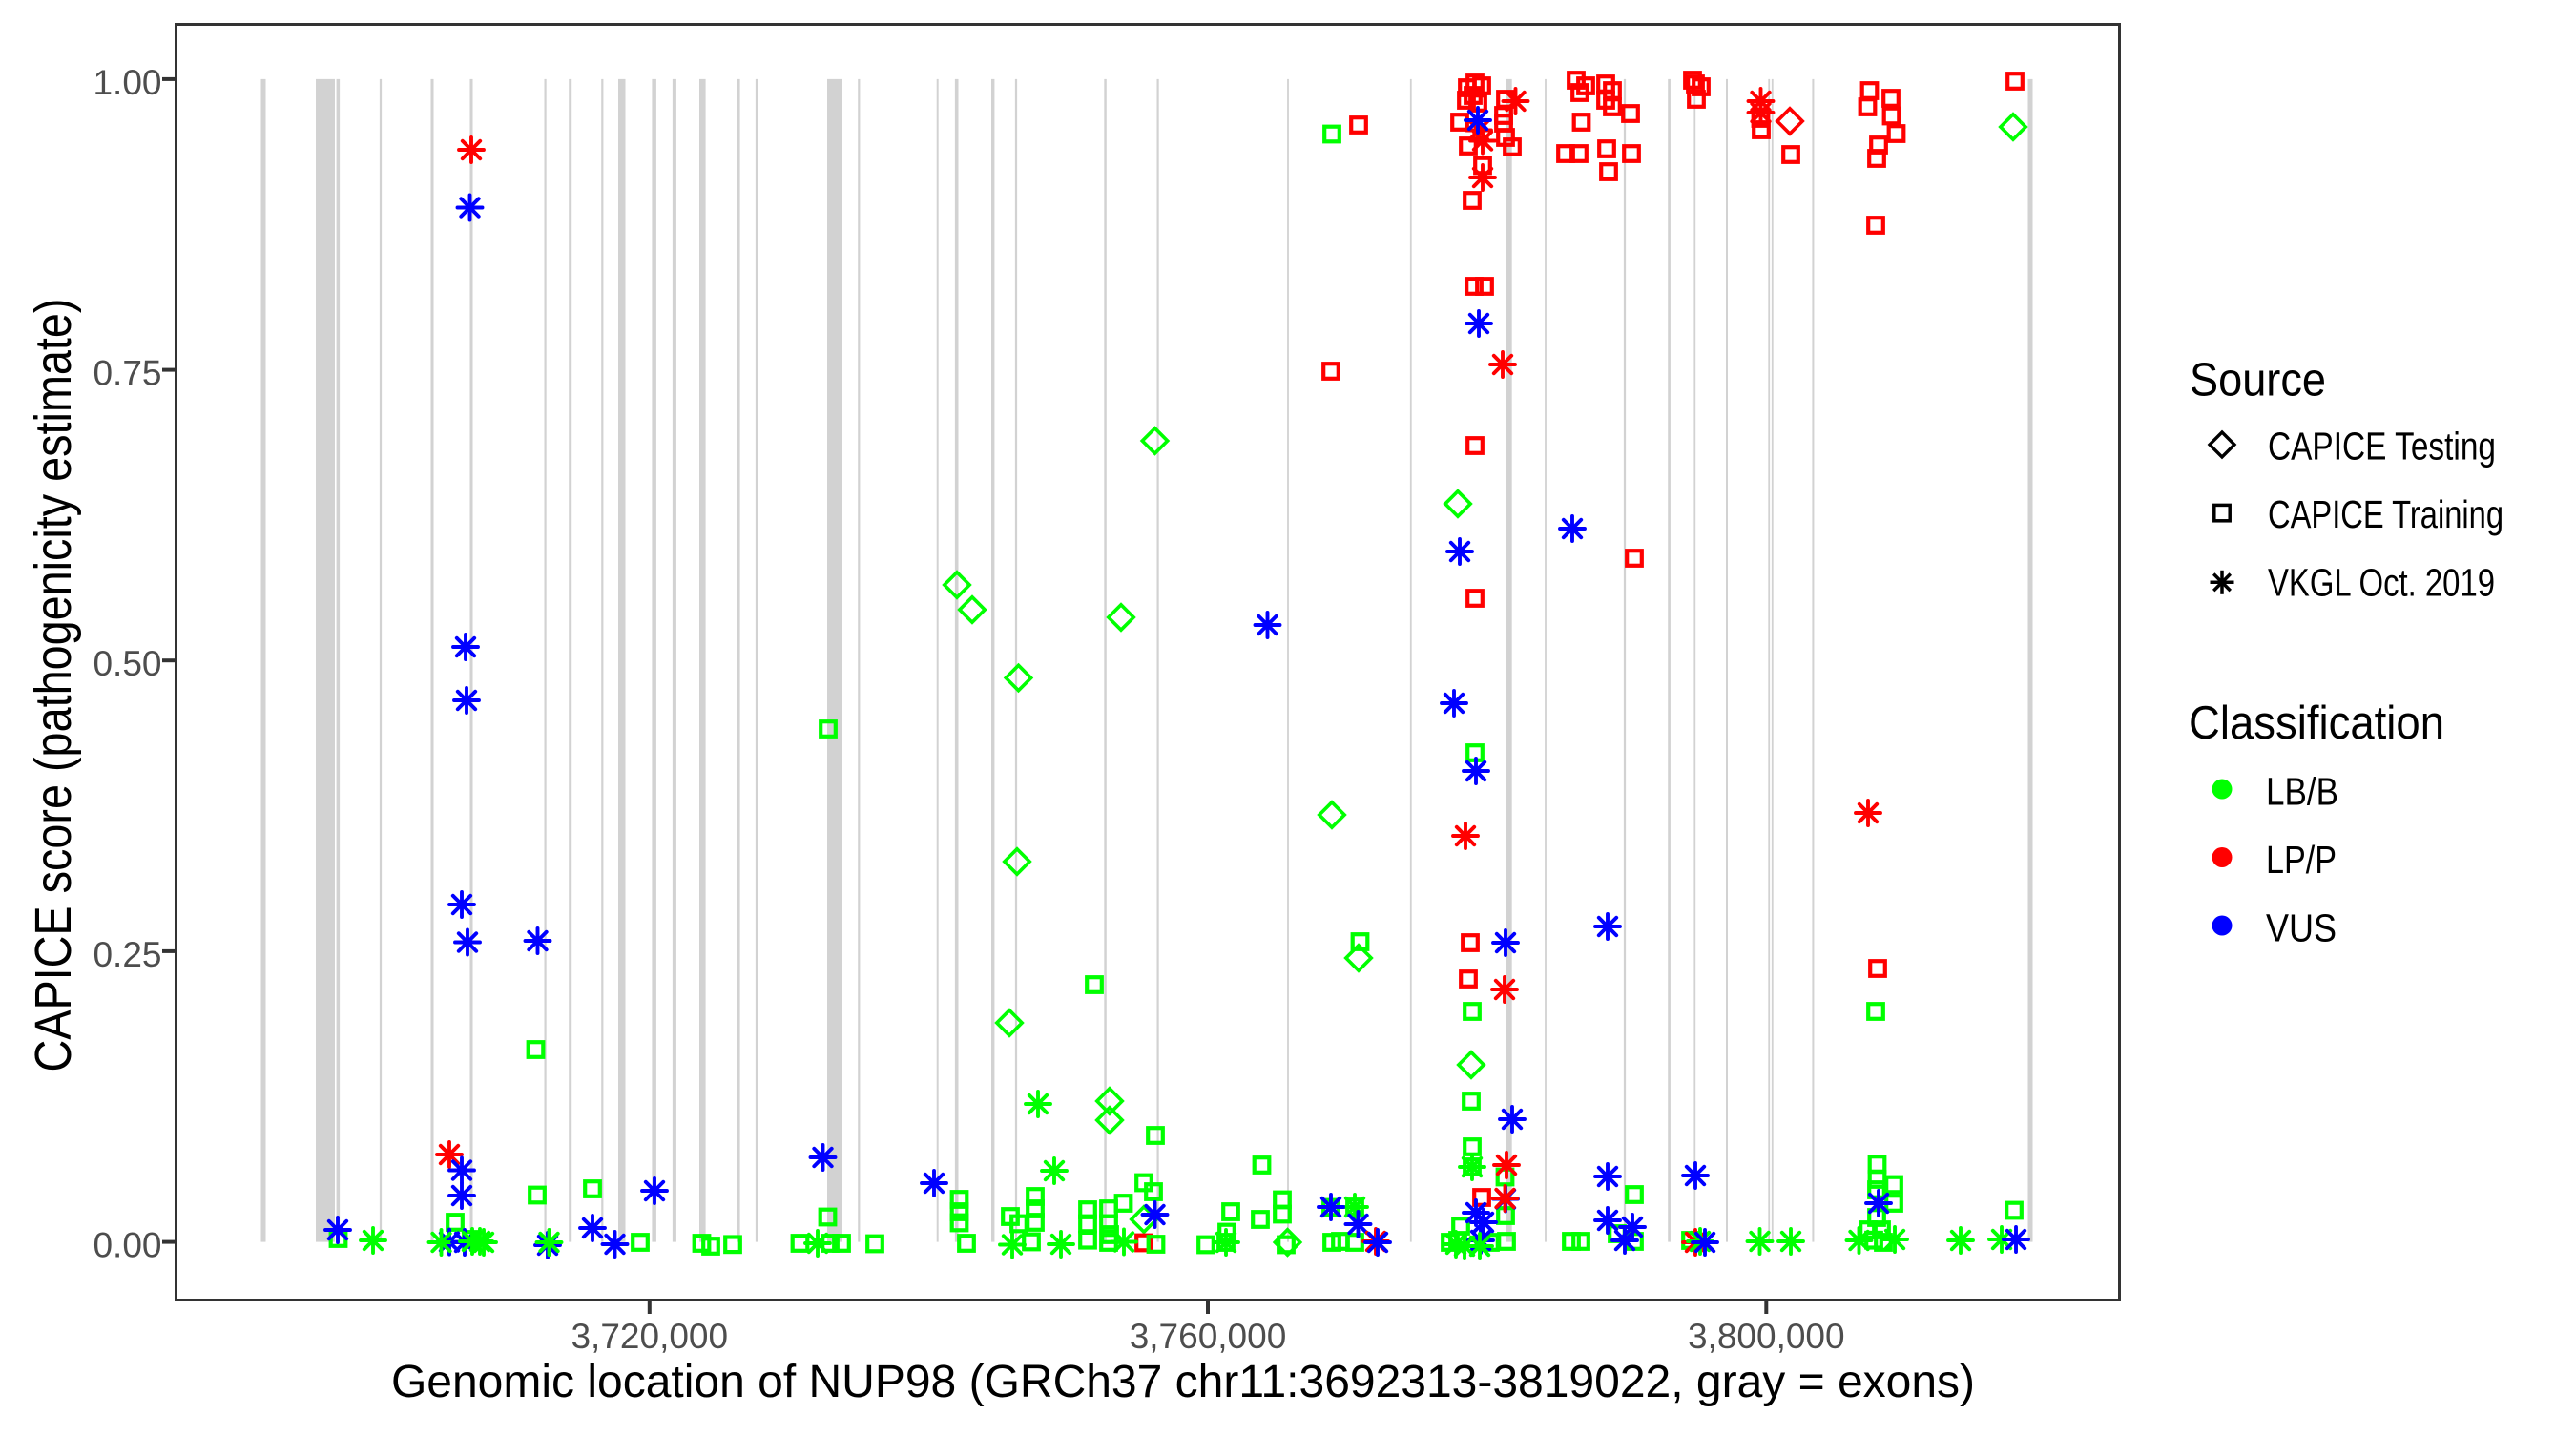 Image resolution: width=2576 pixels, height=1436 pixels. I want to click on svg-text: LB/B, so click(2302, 792).